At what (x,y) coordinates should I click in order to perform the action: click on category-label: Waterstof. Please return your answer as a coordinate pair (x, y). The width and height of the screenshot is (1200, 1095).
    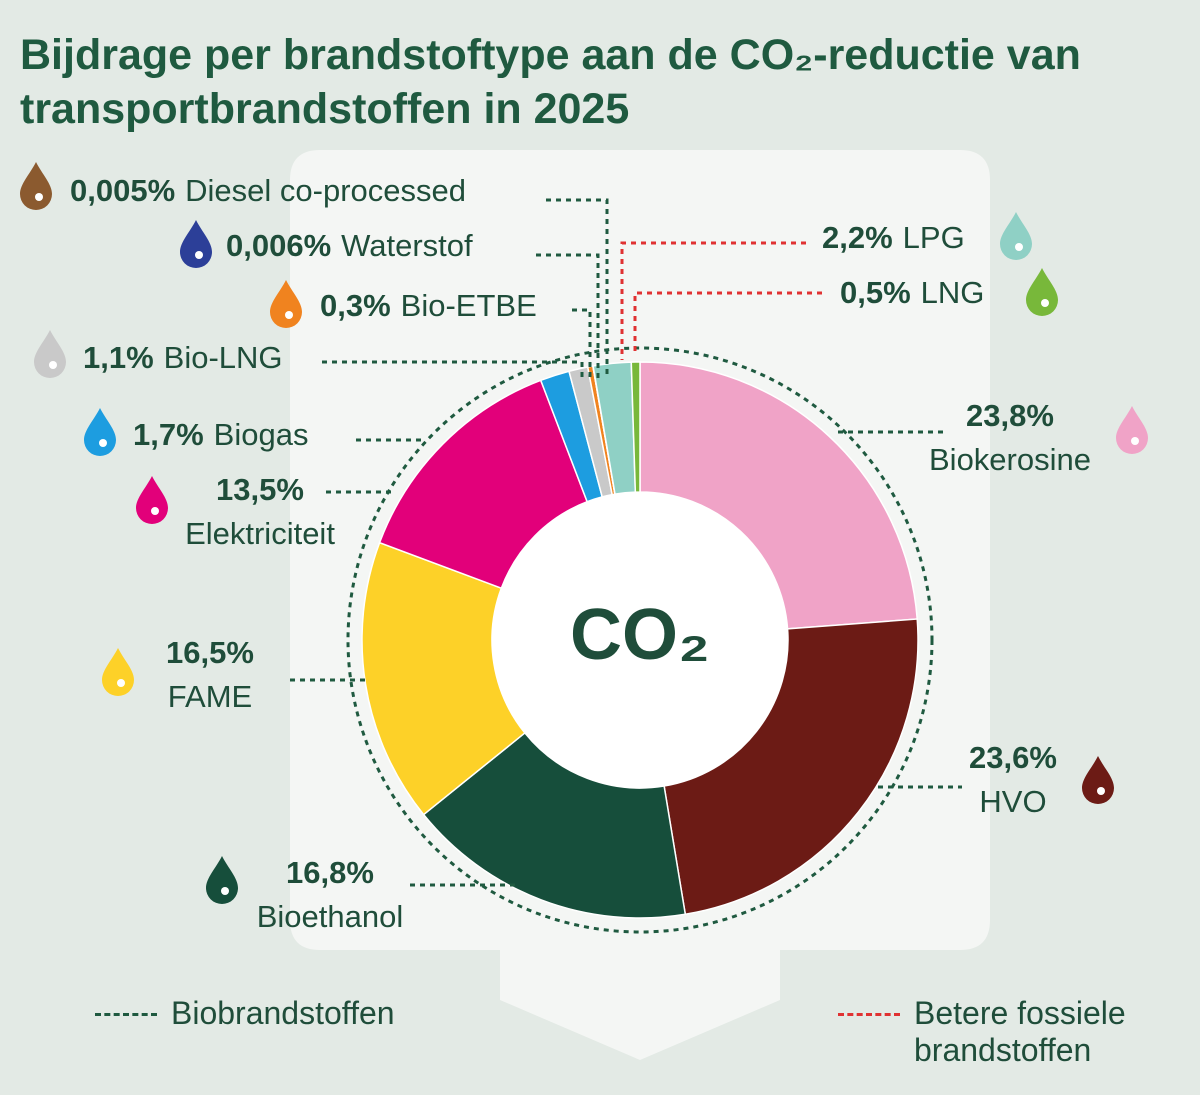
    Looking at the image, I should click on (407, 245).